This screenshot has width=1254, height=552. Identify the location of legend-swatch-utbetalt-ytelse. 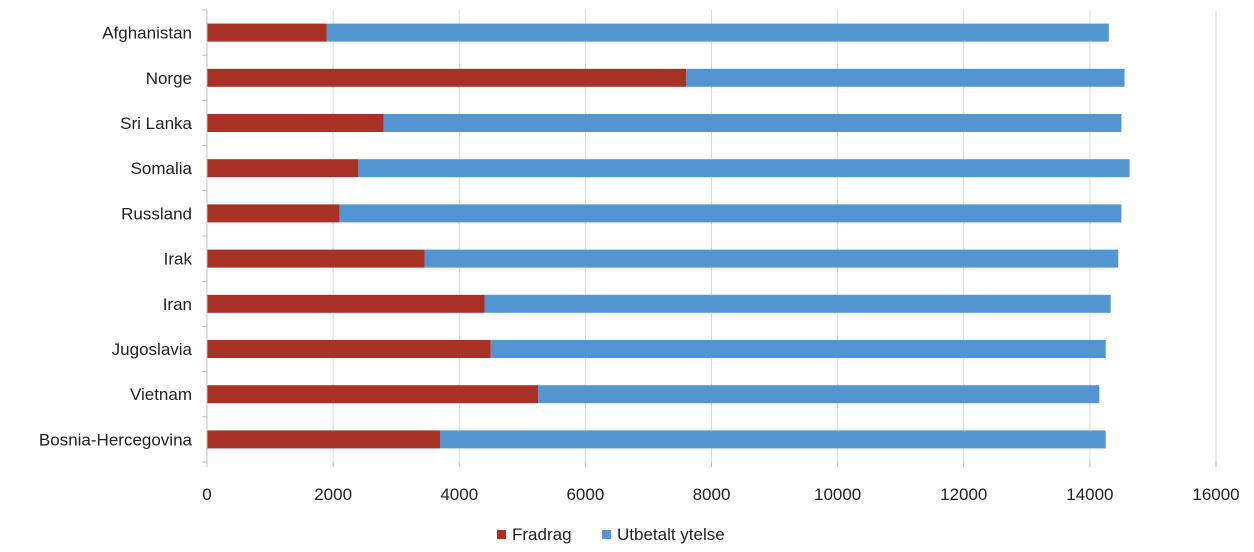
(606, 534).